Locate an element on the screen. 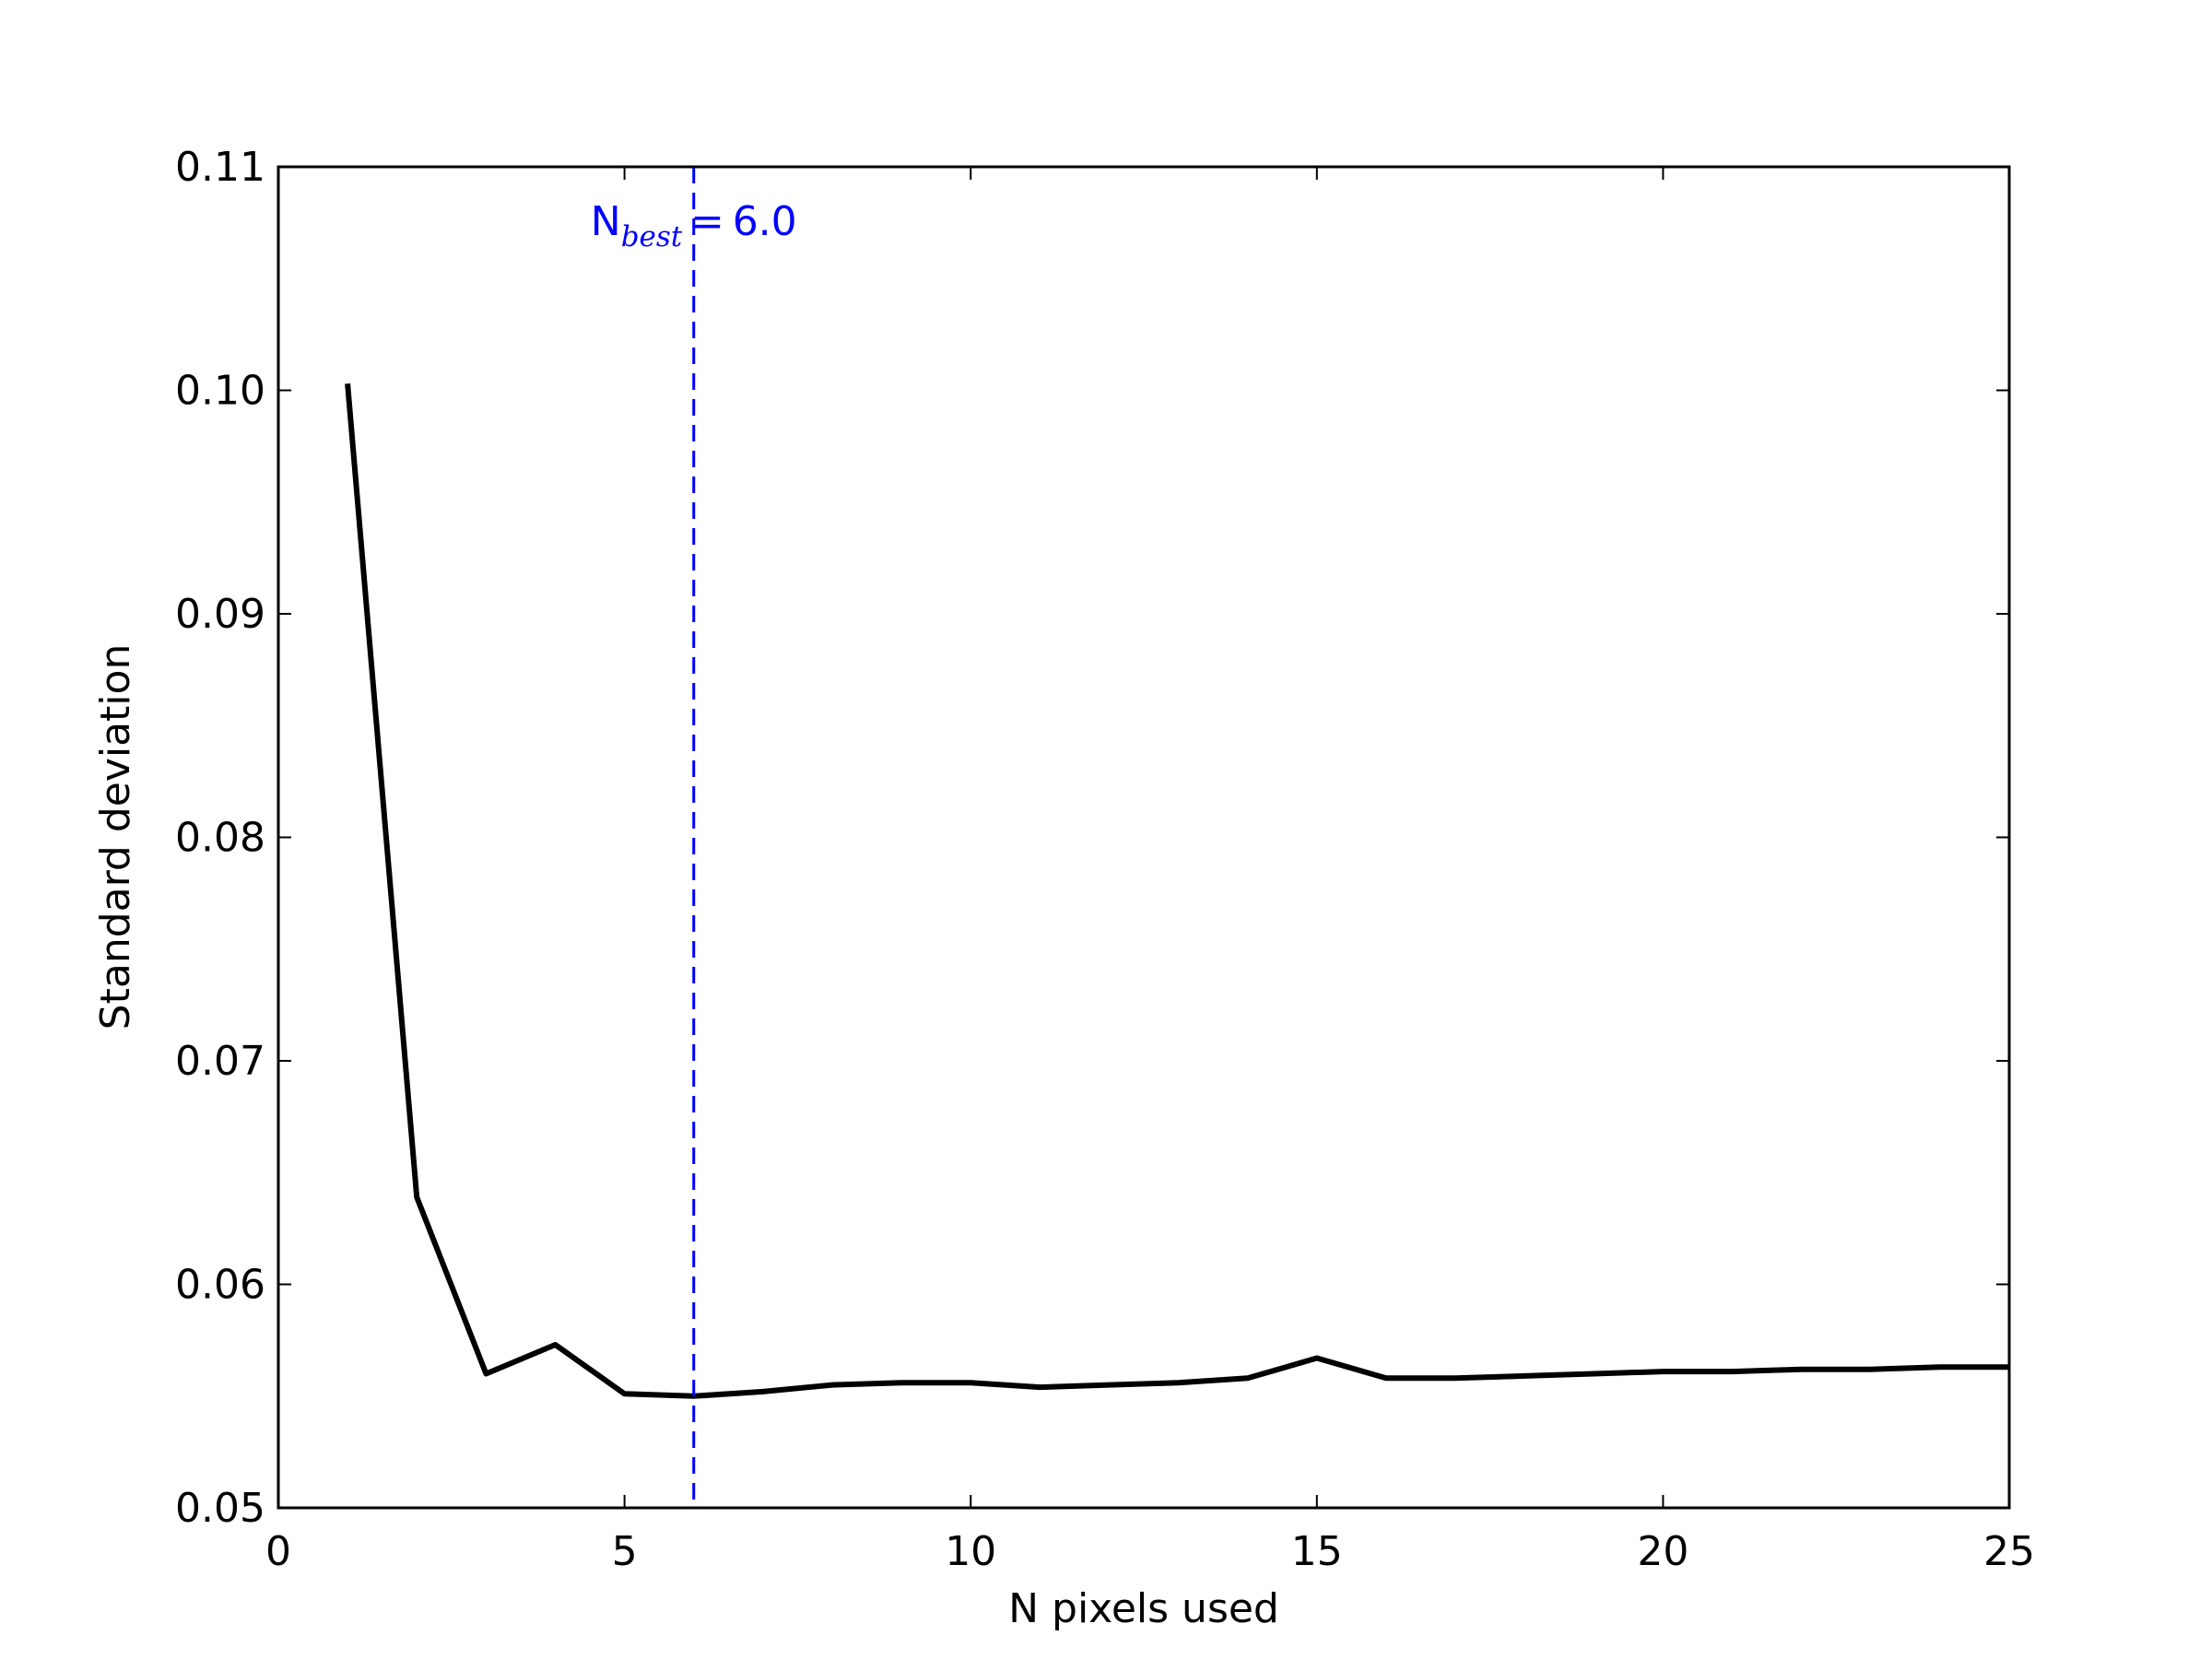 The width and height of the screenshot is (2212, 1659). x-tick-label: 5 is located at coordinates (625, 1551).